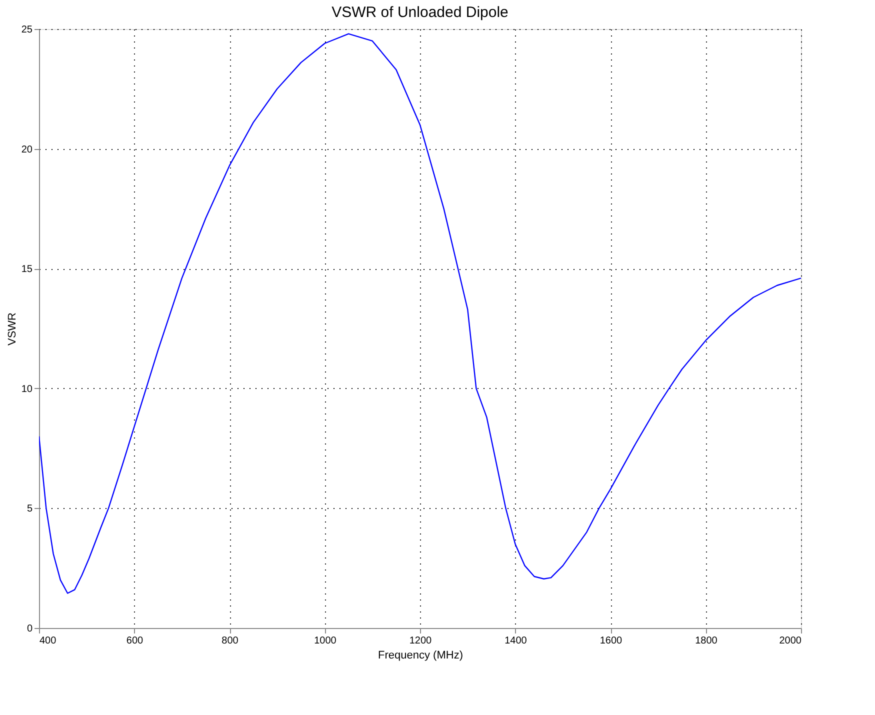 The height and width of the screenshot is (715, 875). I want to click on x-tick-label: 1200, so click(420, 641).